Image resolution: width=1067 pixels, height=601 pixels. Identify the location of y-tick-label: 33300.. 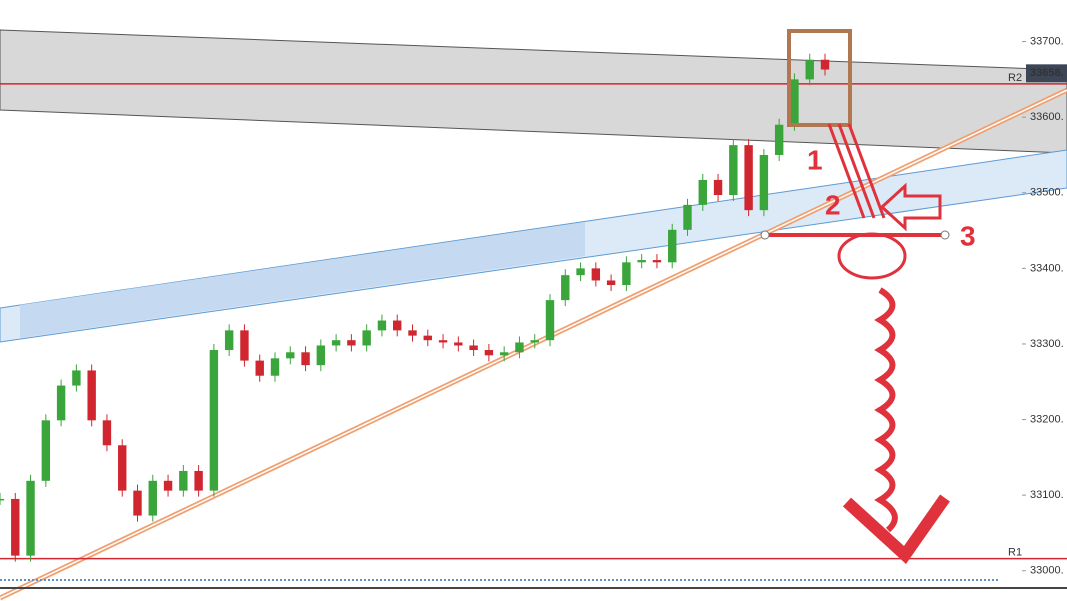
(1047, 344).